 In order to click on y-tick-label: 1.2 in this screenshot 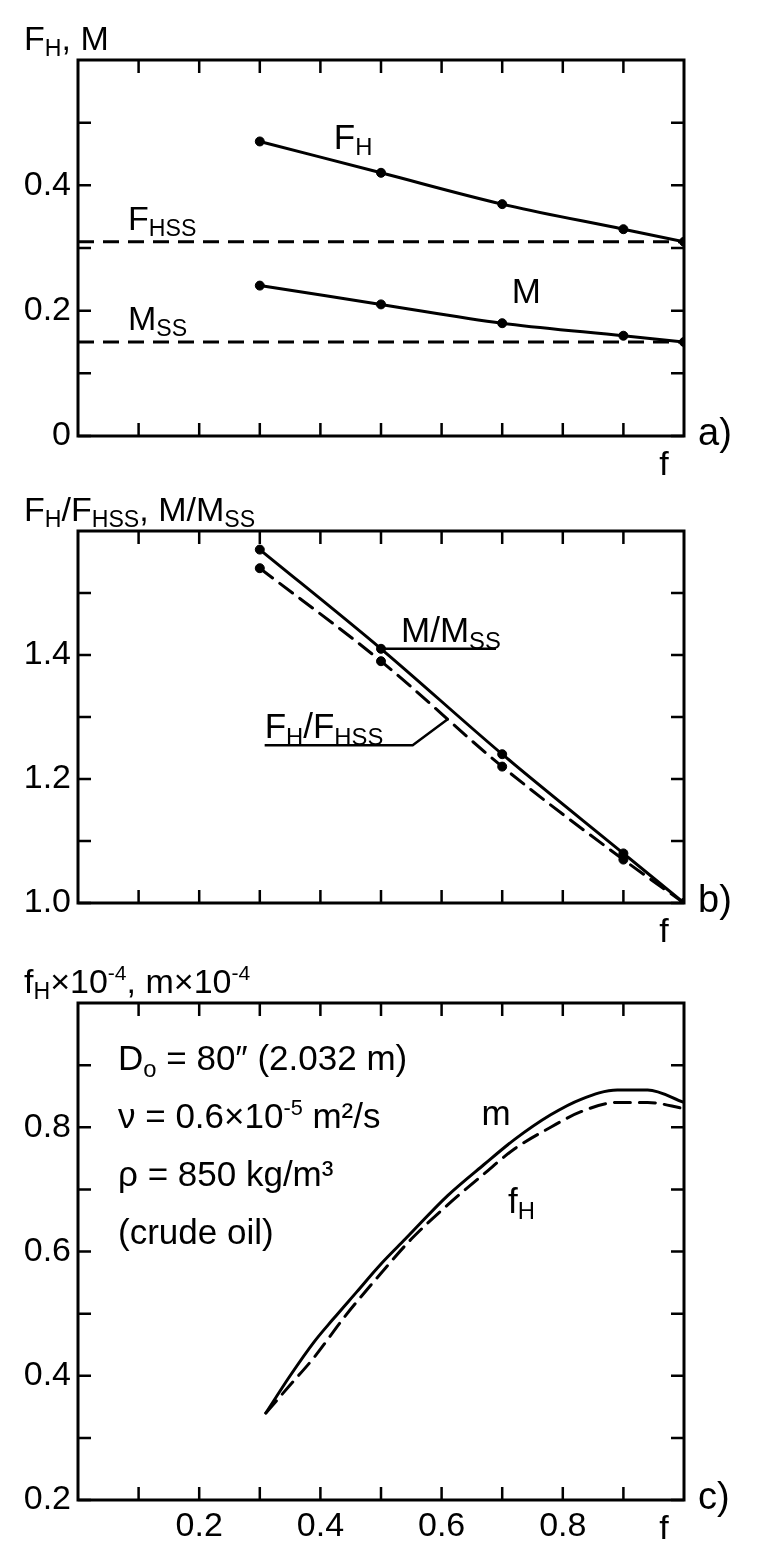, I will do `click(47, 776)`.